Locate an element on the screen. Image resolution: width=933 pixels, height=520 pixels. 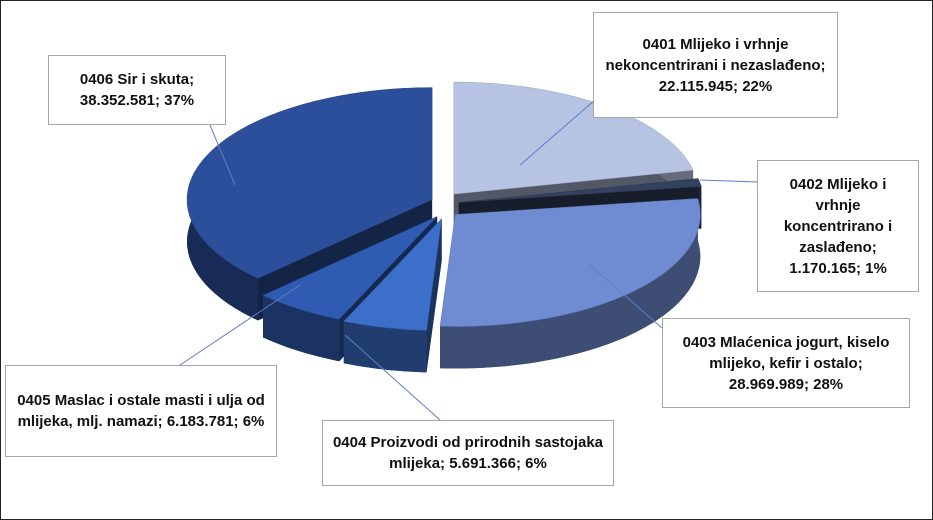
label-part: 38.352.581 is located at coordinates (117, 100).